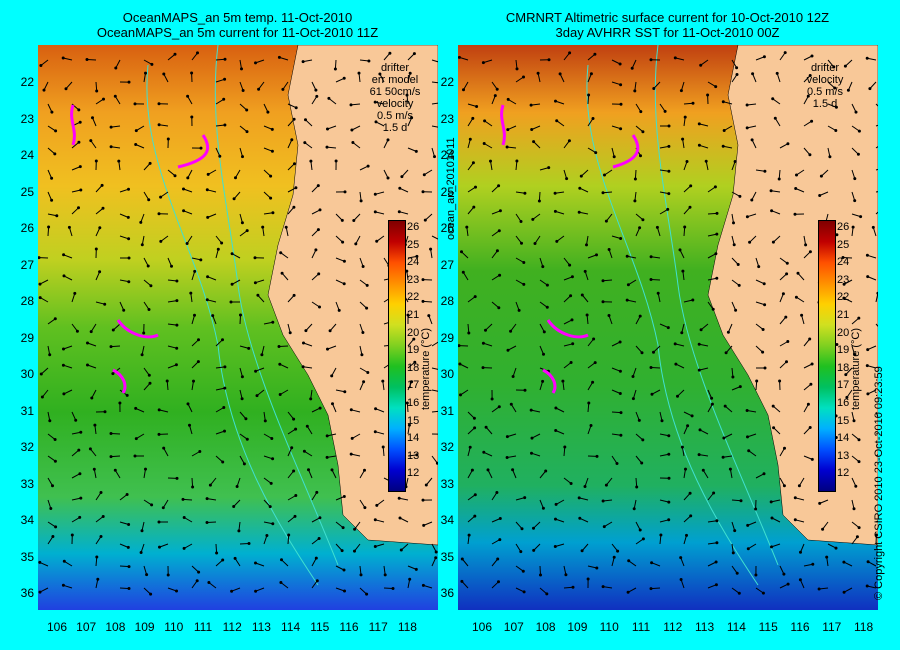 This screenshot has width=900, height=650. What do you see at coordinates (27, 483) in the screenshot?
I see `latitude-label: 33` at bounding box center [27, 483].